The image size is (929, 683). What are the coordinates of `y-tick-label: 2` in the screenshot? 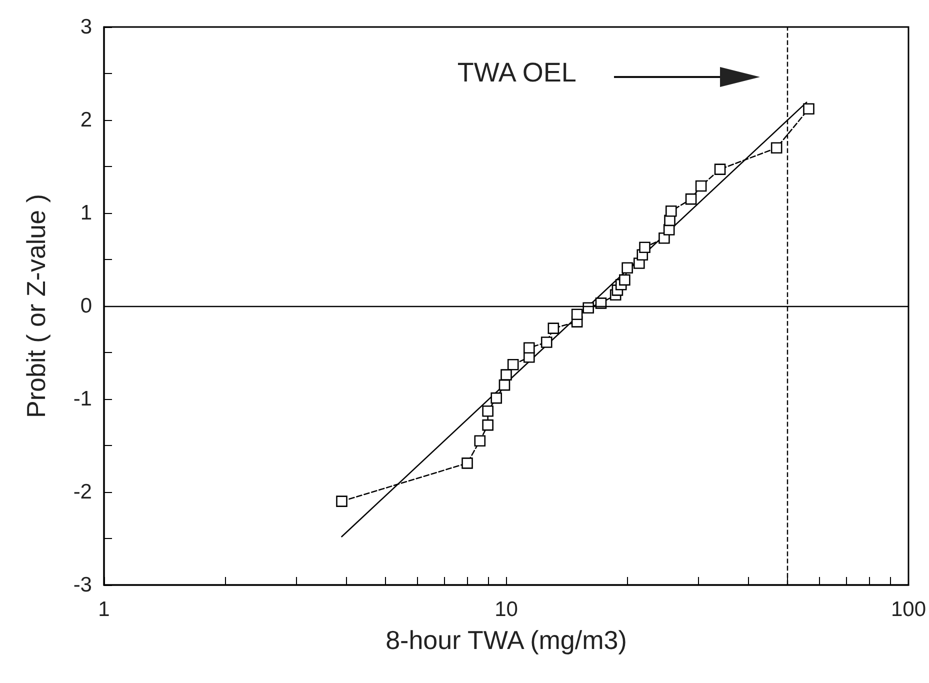 It's located at (86, 120).